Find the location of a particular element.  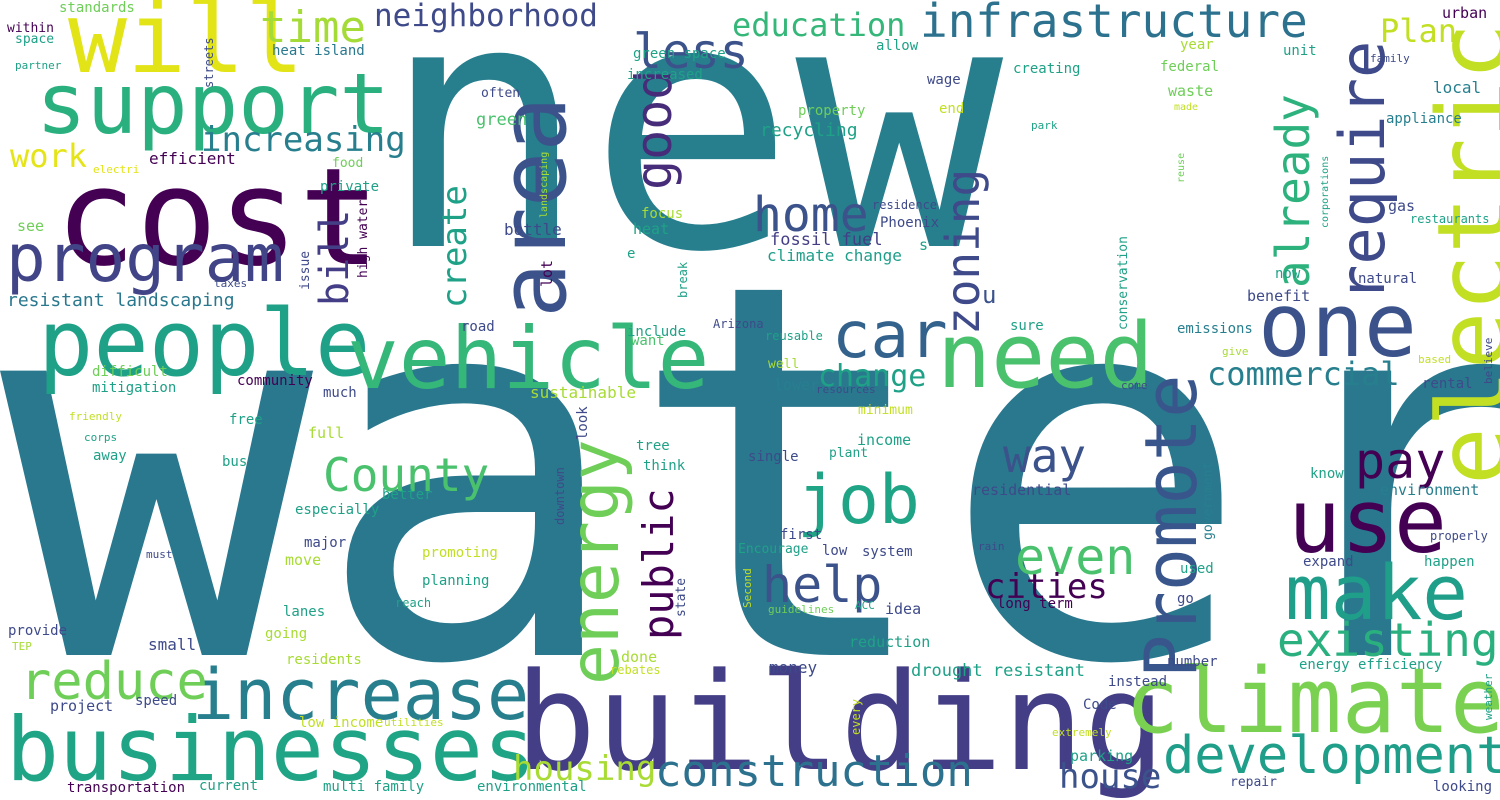

word-corporations: corporations is located at coordinates (1325, 191).